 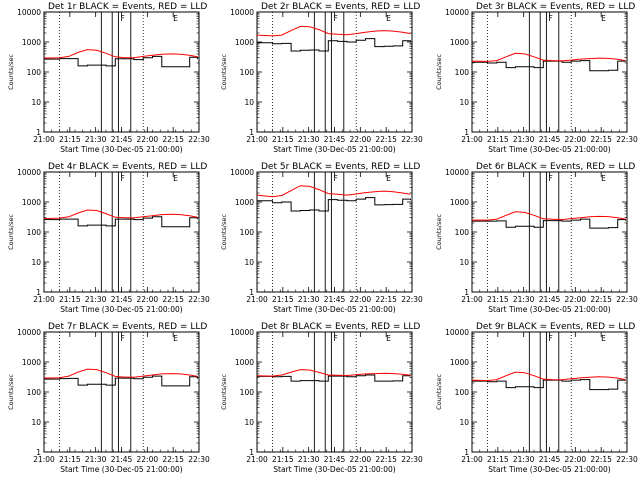 What do you see at coordinates (127, 327) in the screenshot?
I see `panel-title: Det 7r BLACK = Events, RED = LLD` at bounding box center [127, 327].